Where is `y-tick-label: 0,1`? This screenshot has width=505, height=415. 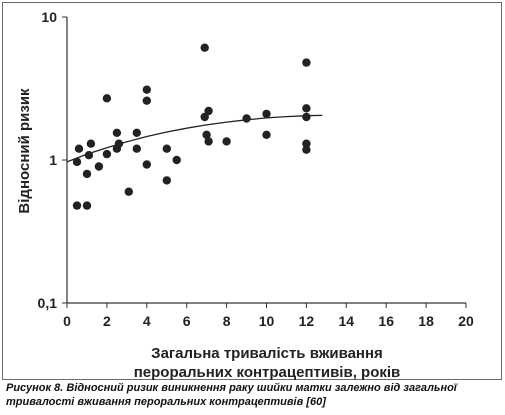 y-tick-label: 0,1 is located at coordinates (48, 303).